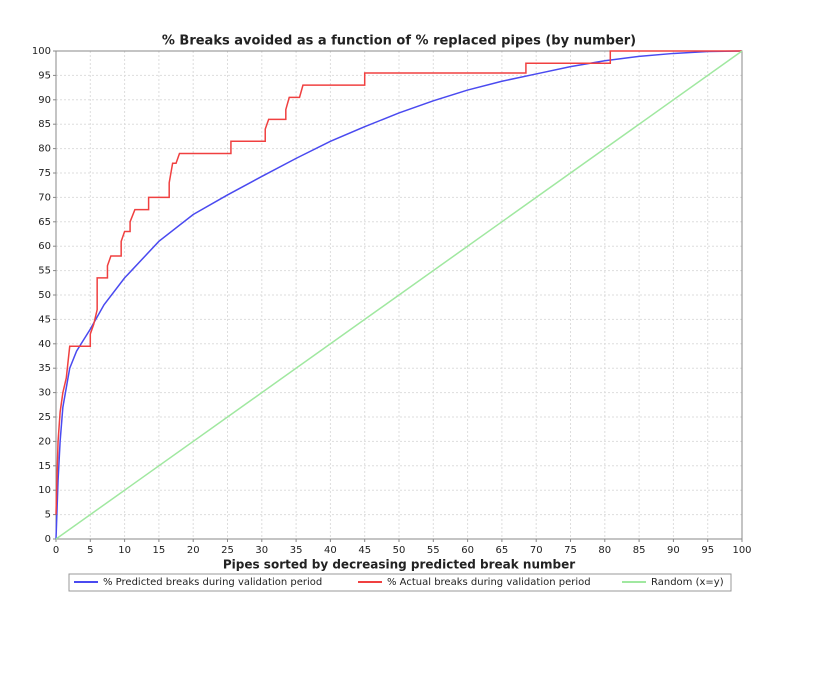 The width and height of the screenshot is (833, 686). I want to click on x-tick-label: 65, so click(502, 550).